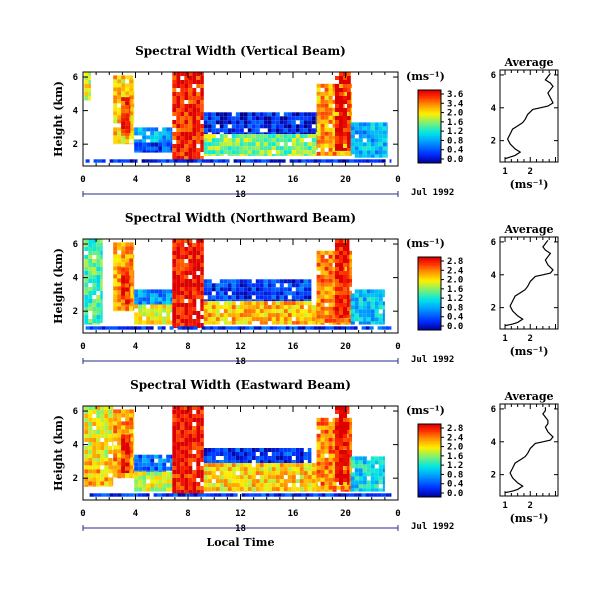 Image resolution: width=610 pixels, height=598 pixels. What do you see at coordinates (455, 429) in the screenshot?
I see `colorbar-tick-label: 2.8` at bounding box center [455, 429].